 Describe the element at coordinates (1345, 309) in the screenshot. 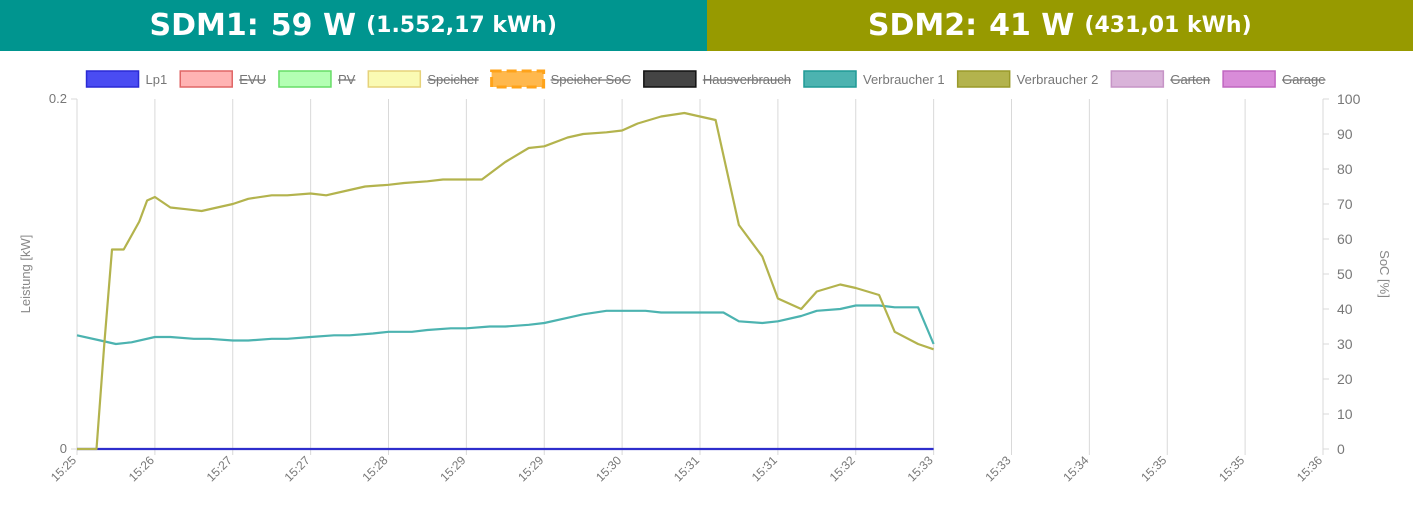

I see `y2-tick-label: 40` at that location.